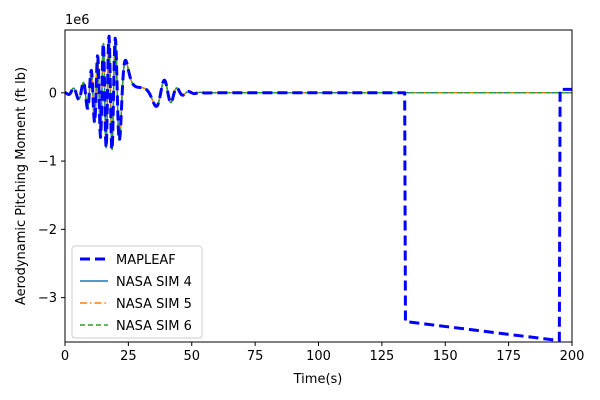  I want to click on legend-label: MAPLEAF, so click(146, 260).